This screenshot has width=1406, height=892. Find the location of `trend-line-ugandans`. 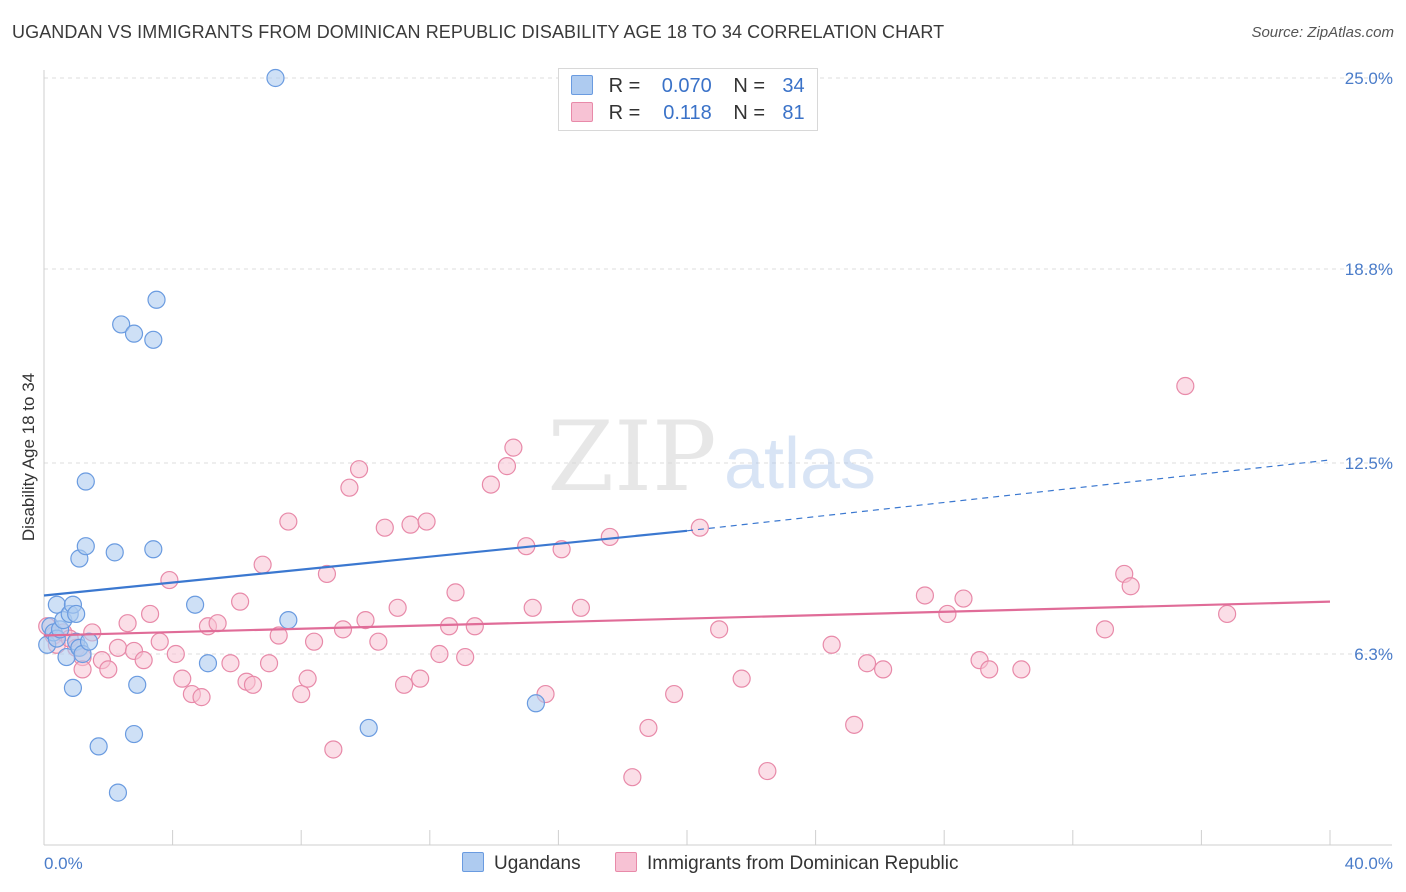

trend-line-ugandans is located at coordinates (365, 563).